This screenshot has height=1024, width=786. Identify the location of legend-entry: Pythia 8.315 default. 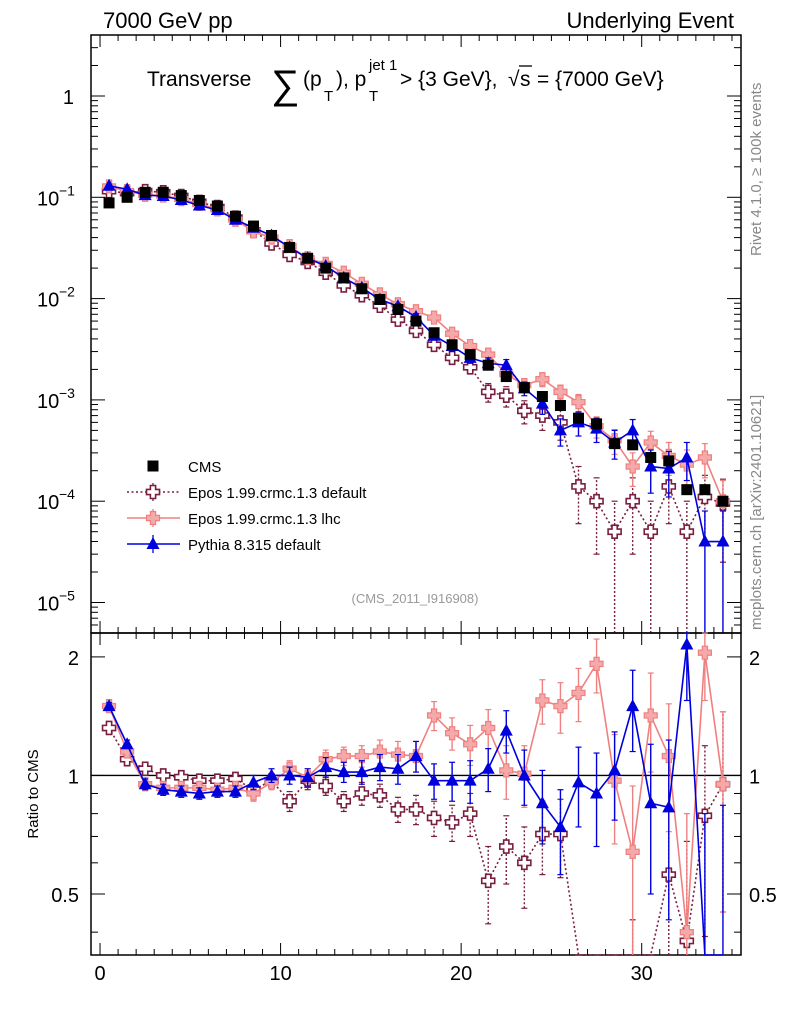
(224, 544).